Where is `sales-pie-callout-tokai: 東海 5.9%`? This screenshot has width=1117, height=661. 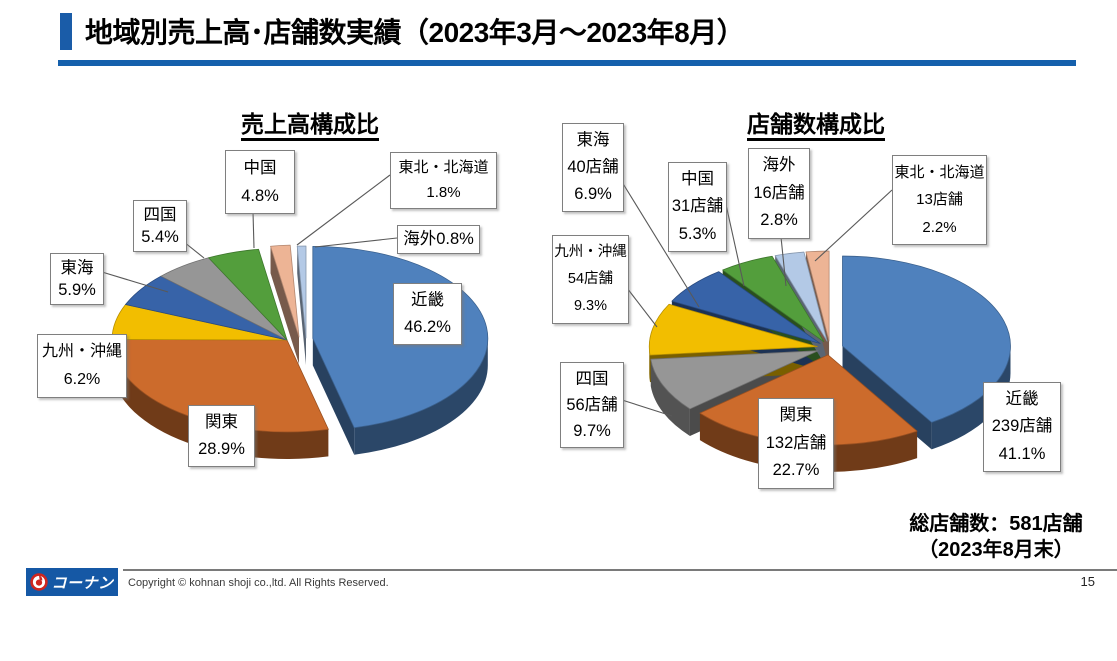 sales-pie-callout-tokai: 東海 5.9% is located at coordinates (77, 279).